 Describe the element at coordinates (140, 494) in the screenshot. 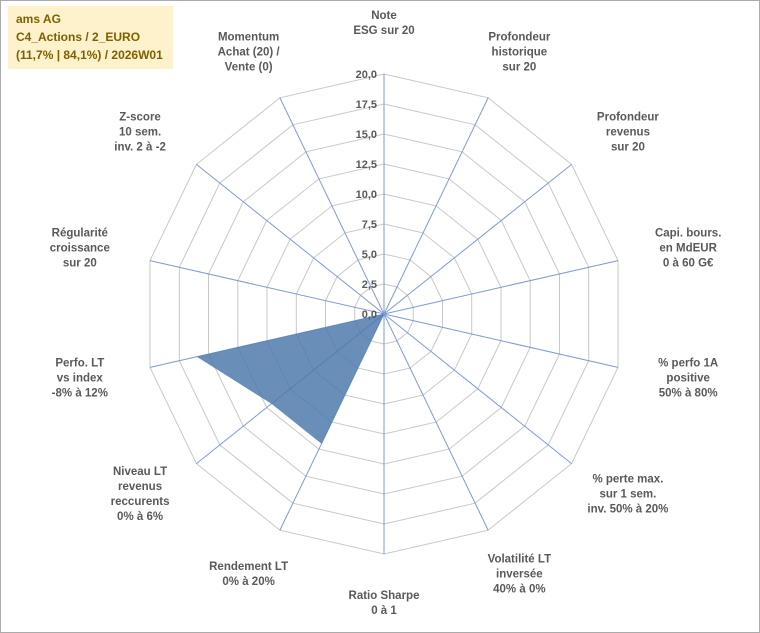

I see `category-label: Niveau LT revenus reccurents 0% à 6%` at that location.